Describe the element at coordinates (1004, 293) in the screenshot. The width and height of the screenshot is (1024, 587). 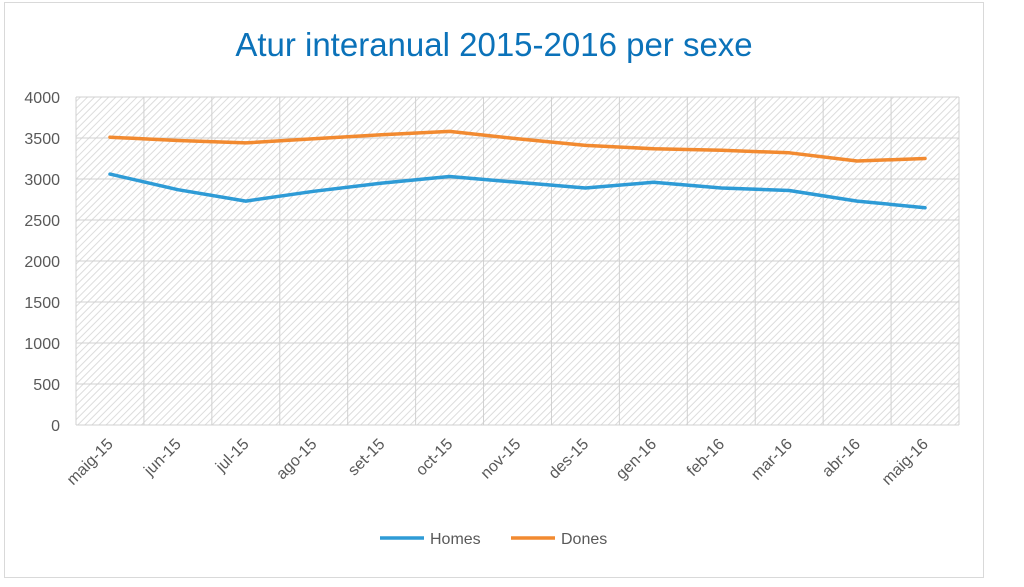
I see `page-margin` at that location.